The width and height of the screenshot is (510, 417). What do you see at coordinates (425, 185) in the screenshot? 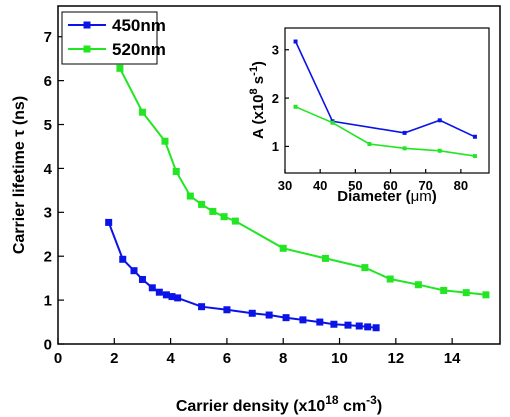
I see `inset-x-tick-label: 70` at bounding box center [425, 185].